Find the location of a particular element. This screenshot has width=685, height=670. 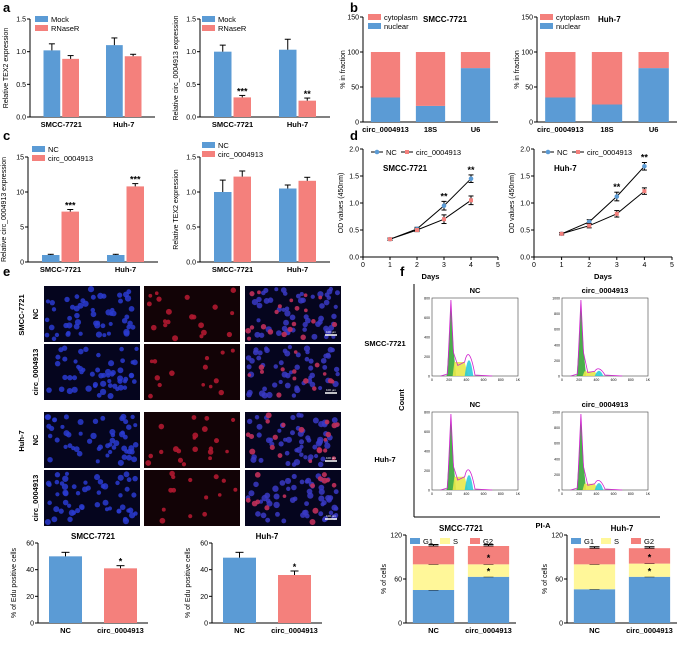

histogram-curve is located at coordinates (596, 452).